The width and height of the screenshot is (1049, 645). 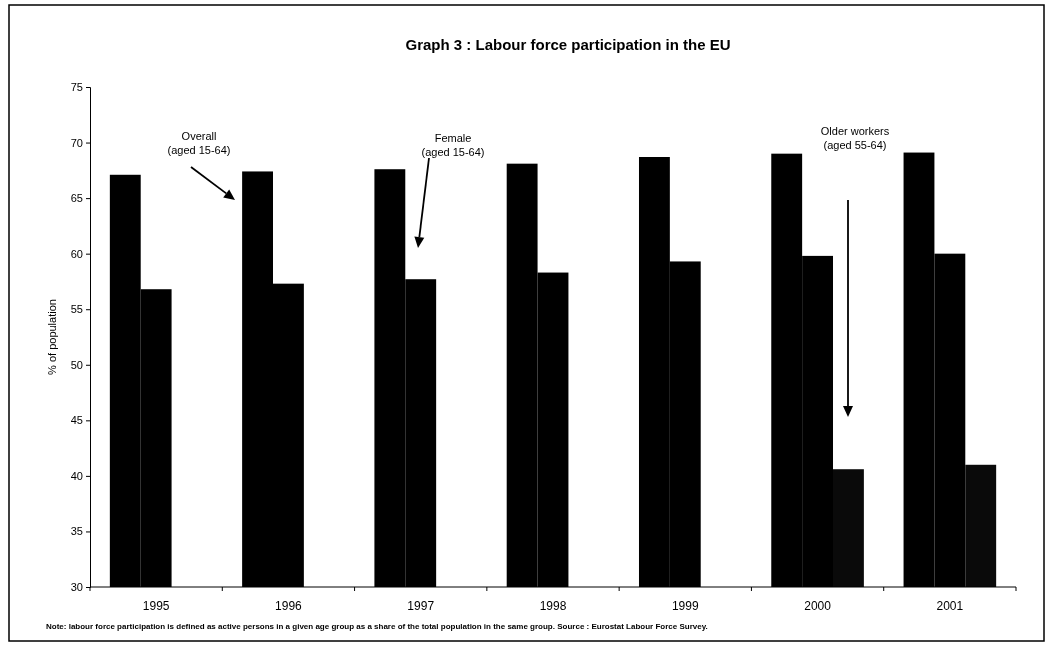 I want to click on x-tick-label: 1997, so click(x=421, y=606).